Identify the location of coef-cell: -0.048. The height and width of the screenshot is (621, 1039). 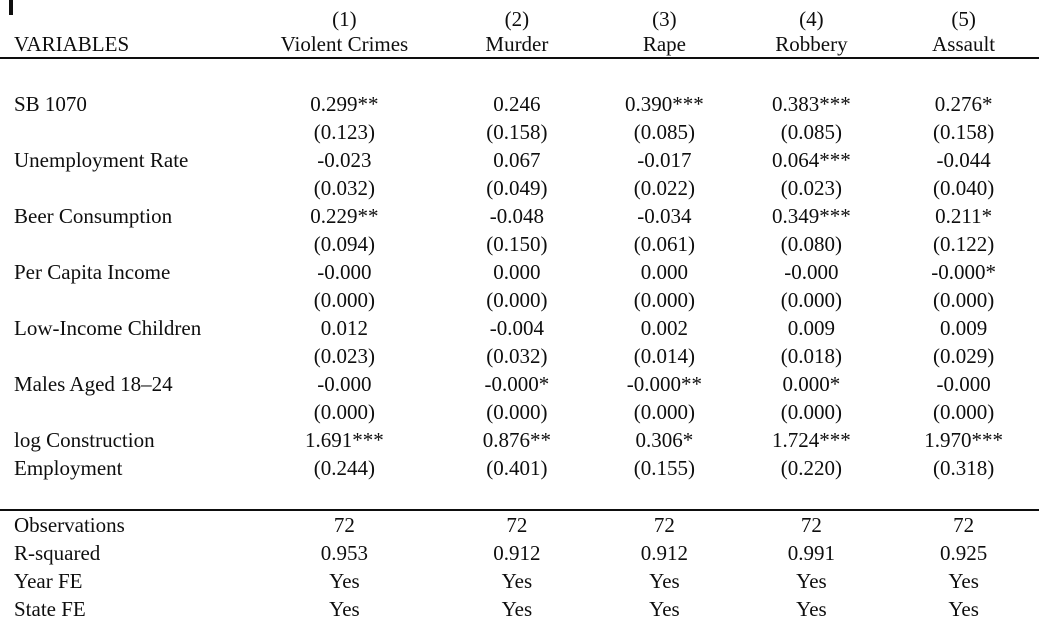
(516, 215).